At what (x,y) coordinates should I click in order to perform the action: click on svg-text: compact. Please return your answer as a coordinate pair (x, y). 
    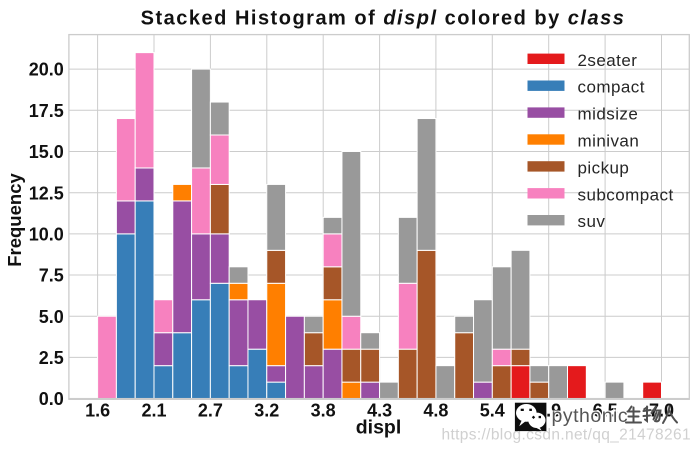
    Looking at the image, I should click on (611, 87).